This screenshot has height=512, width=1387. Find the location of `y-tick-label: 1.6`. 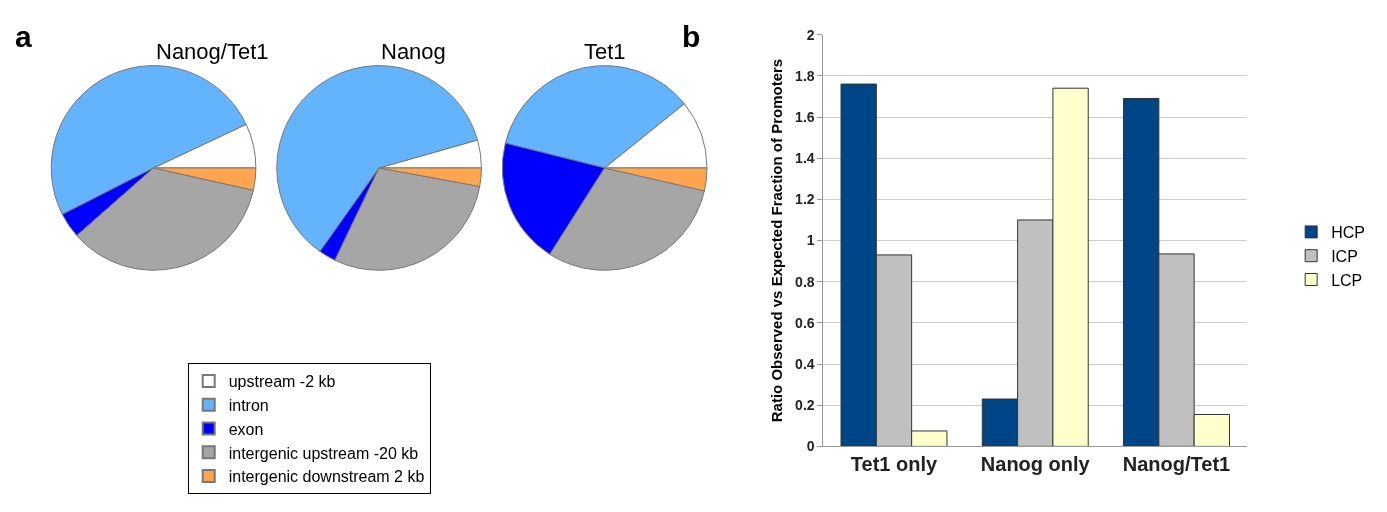

y-tick-label: 1.6 is located at coordinates (805, 116).